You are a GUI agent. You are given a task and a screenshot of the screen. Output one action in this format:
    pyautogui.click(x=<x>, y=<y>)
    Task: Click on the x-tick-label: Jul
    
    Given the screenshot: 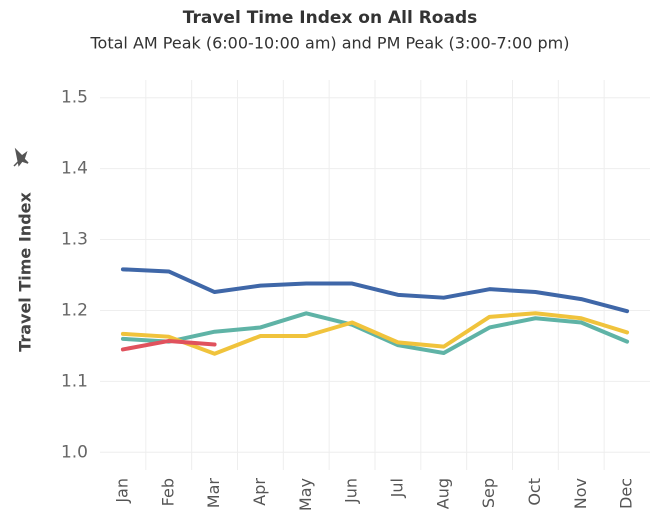 What is the action you would take?
    pyautogui.click(x=396, y=488)
    